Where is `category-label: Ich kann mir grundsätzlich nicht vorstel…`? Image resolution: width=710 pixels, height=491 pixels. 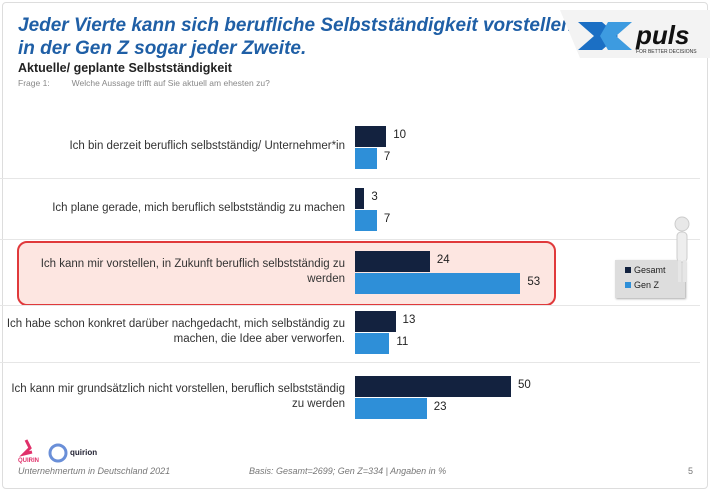 category-label: Ich kann mir grundsätzlich nicht vorstel… is located at coordinates (178, 396).